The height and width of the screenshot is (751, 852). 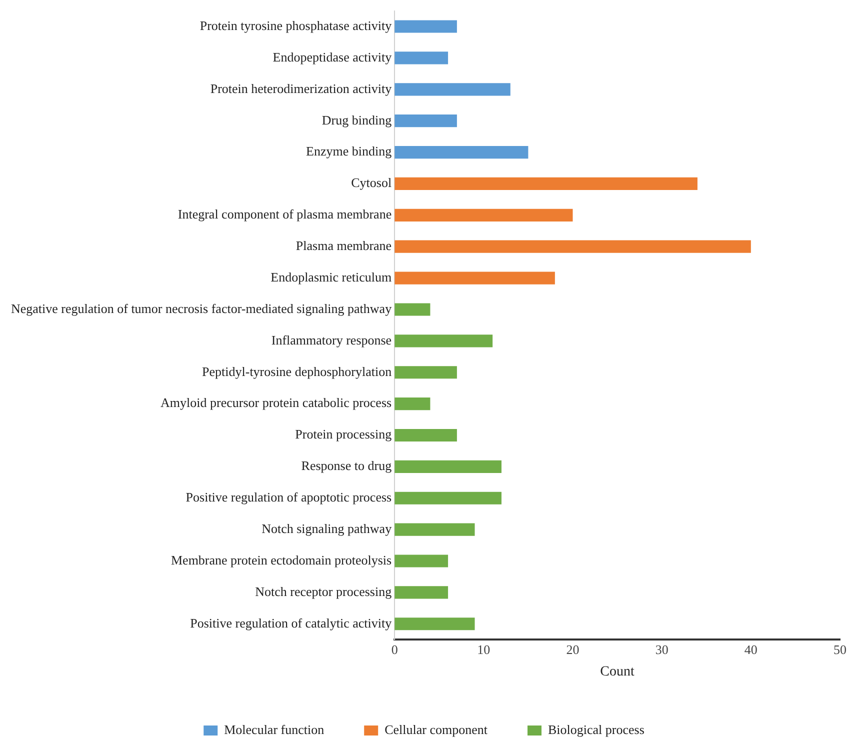 I want to click on legend-label: Molecular function, so click(x=274, y=729).